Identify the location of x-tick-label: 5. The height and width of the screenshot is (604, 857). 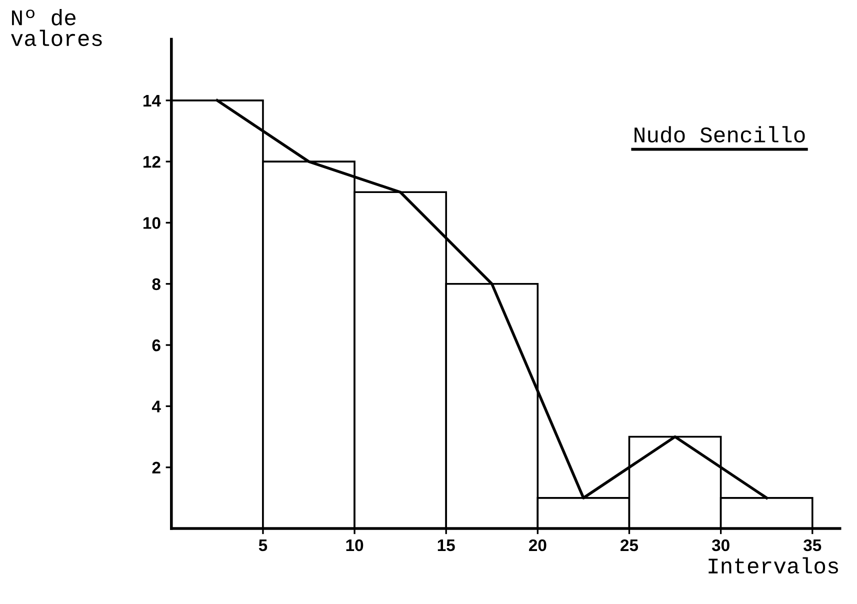
(263, 546).